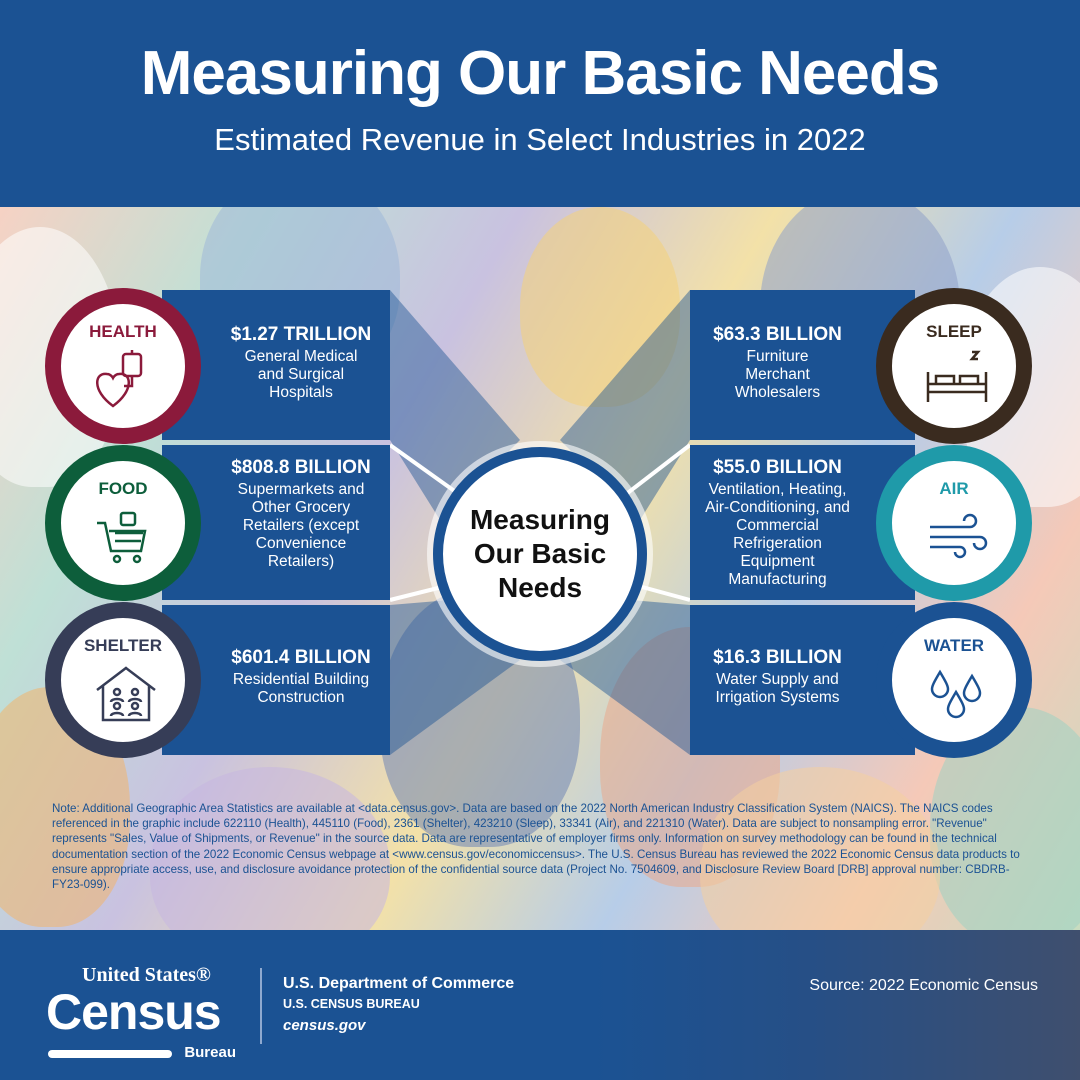  Describe the element at coordinates (777, 334) in the screenshot. I see `sleep-value: $63.3 BILLION` at that location.